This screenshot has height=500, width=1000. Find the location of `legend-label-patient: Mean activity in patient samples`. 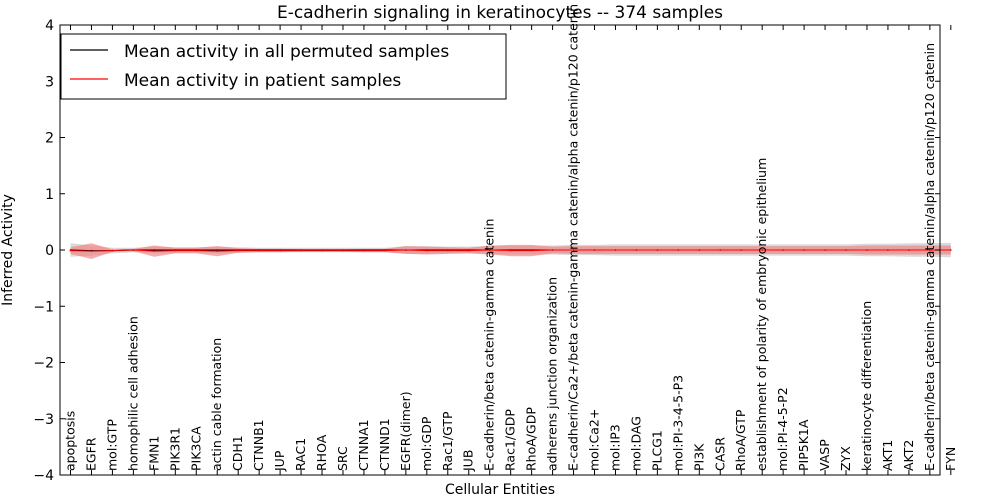

legend-label-patient: Mean activity in patient samples is located at coordinates (262, 81).